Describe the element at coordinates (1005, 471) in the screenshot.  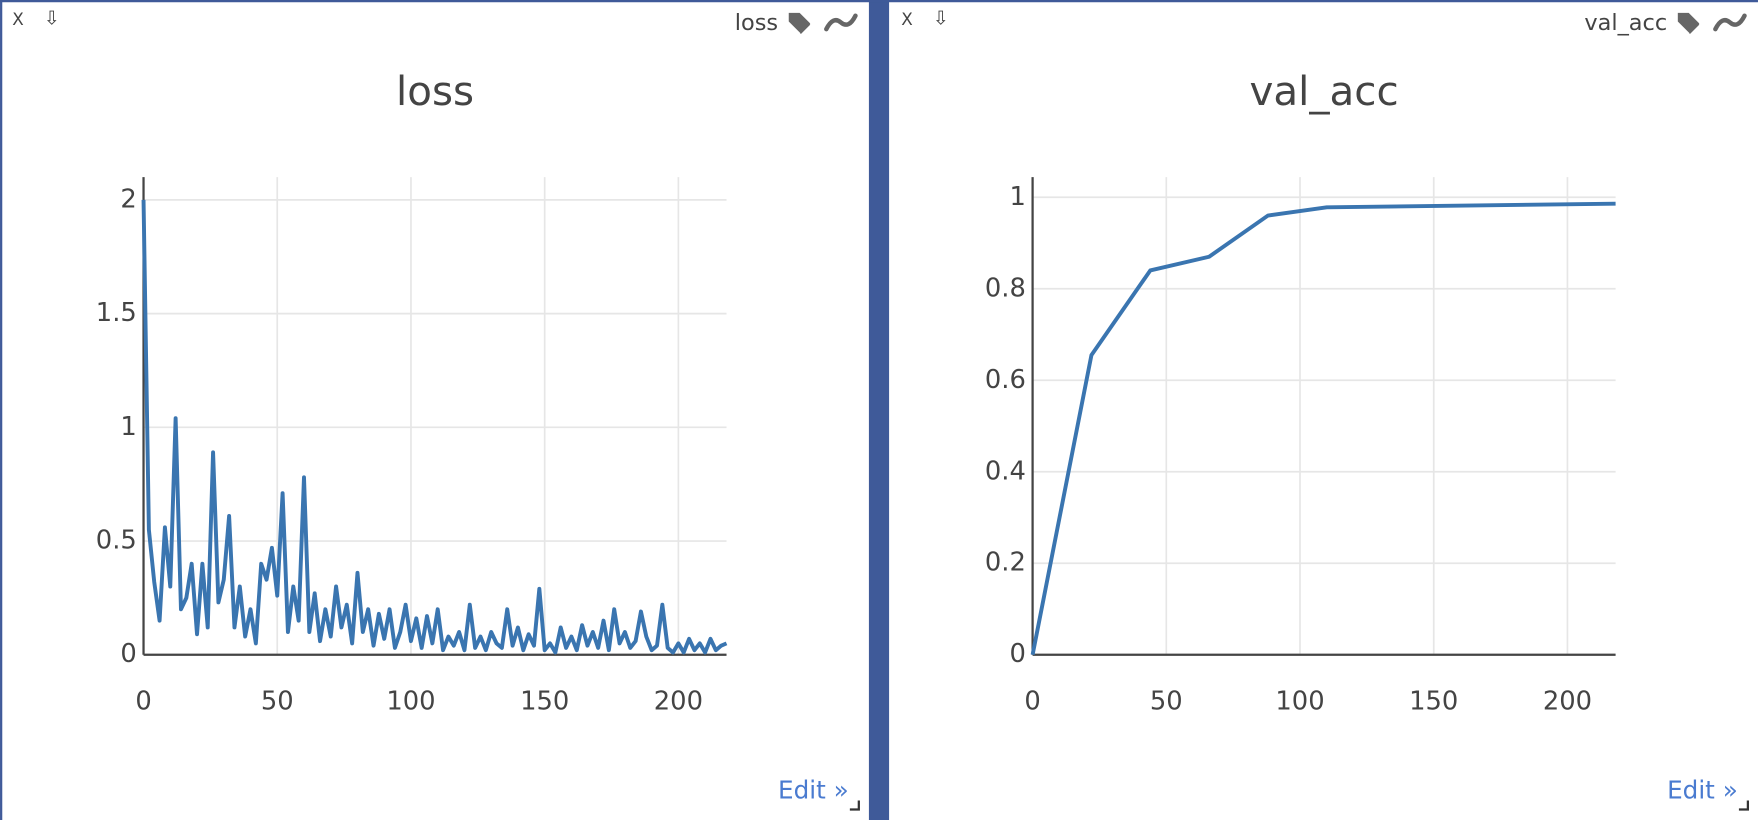
I see `y-tick-label: 0.4` at that location.